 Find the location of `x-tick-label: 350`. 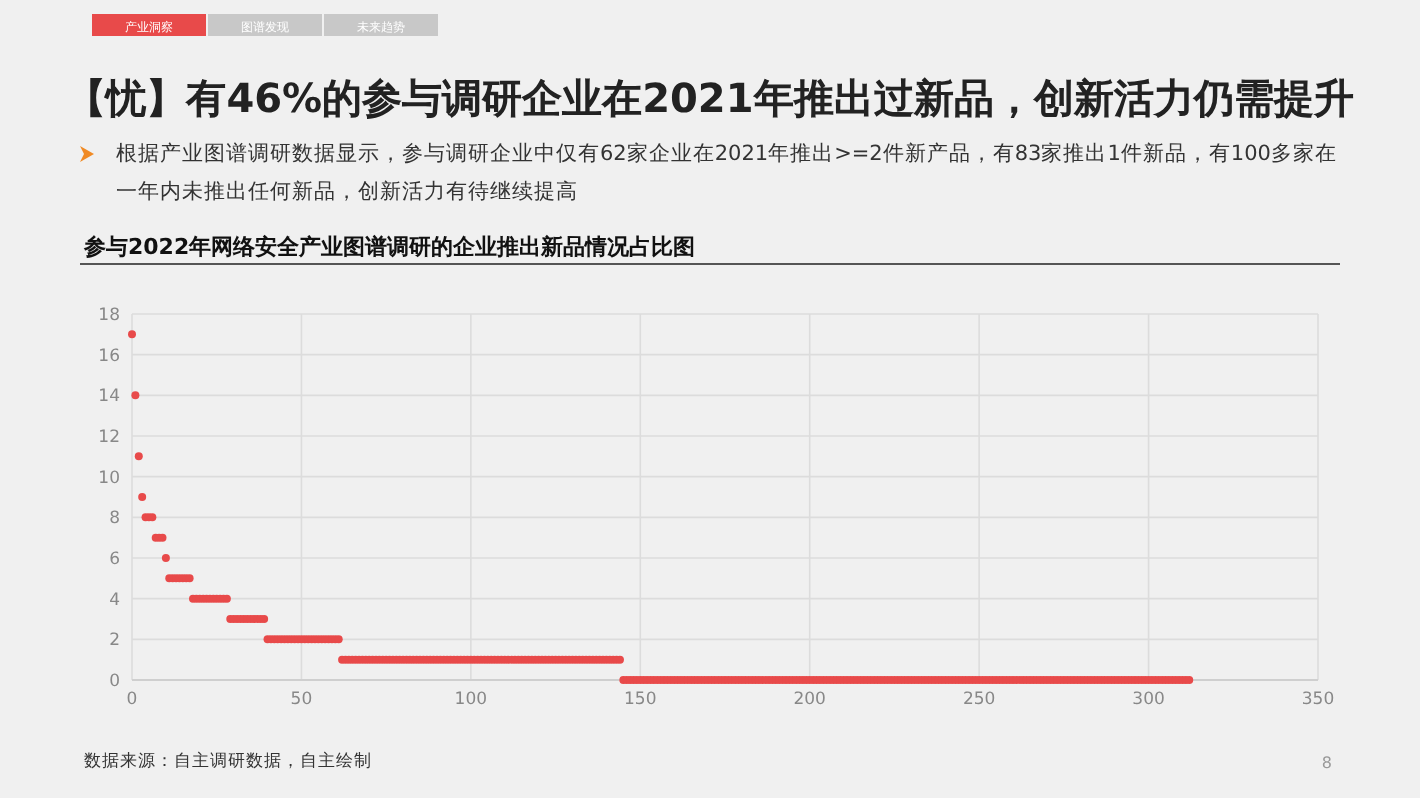

x-tick-label: 350 is located at coordinates (1318, 700).